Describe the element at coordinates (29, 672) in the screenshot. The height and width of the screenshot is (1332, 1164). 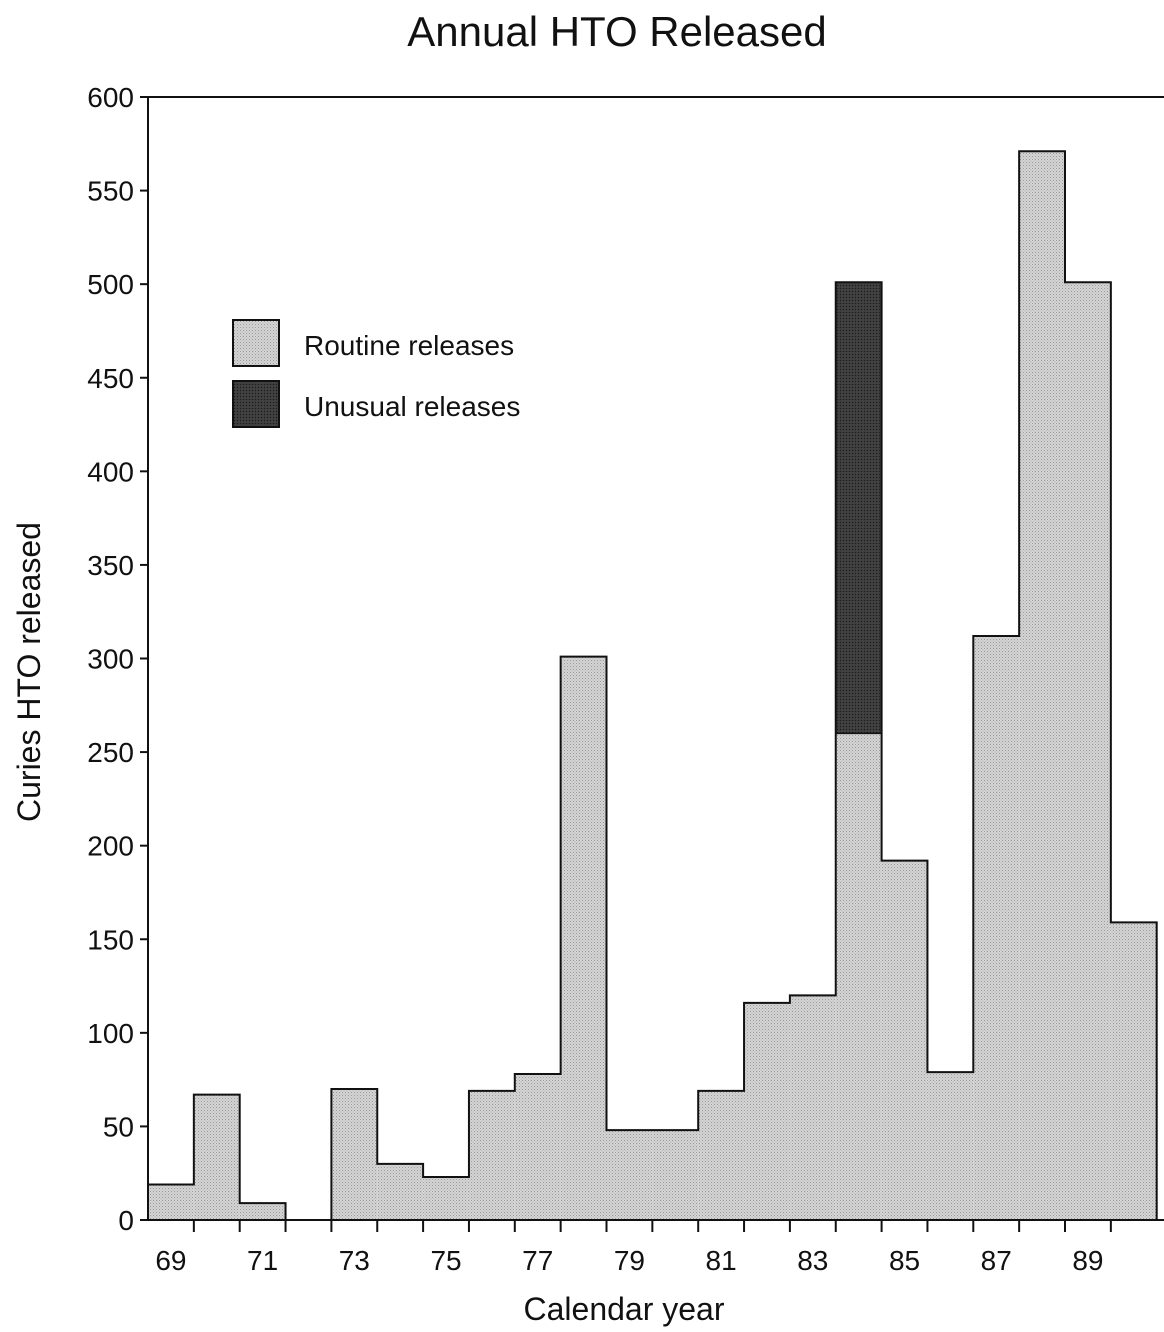
I see `y-axis-label: Curies HTO released` at that location.